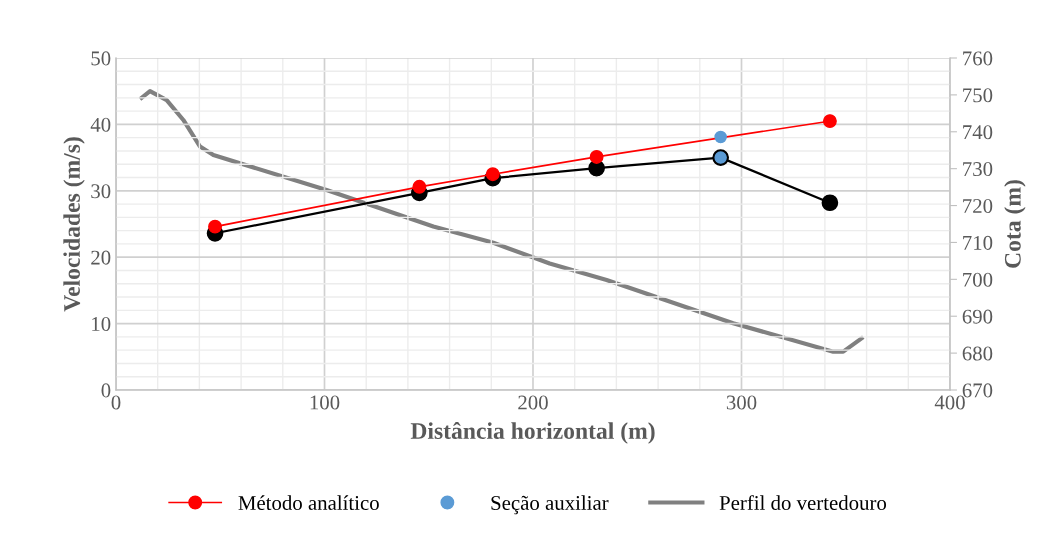  Describe the element at coordinates (101, 191) in the screenshot. I see `y-tick-label: 30` at that location.